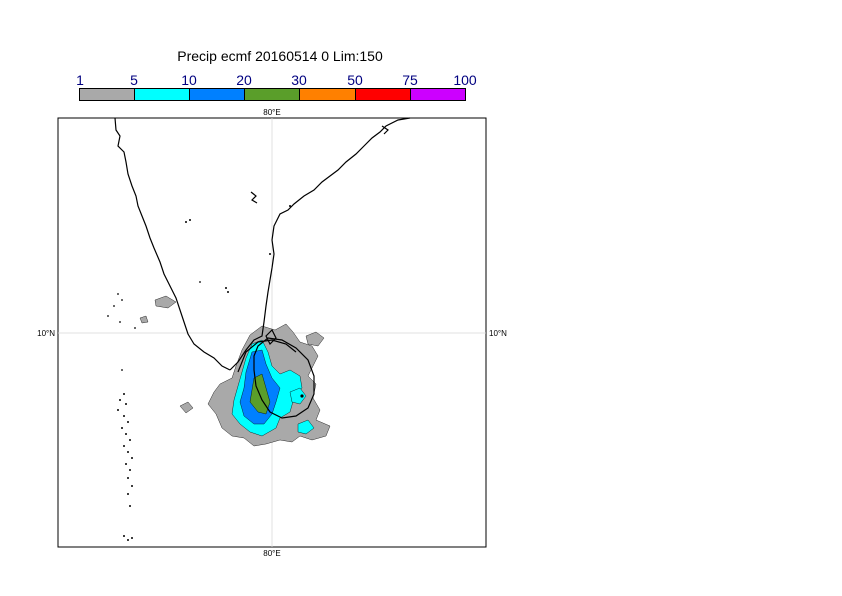 The width and height of the screenshot is (842, 596). I want to click on precip-field, so click(235, 371).